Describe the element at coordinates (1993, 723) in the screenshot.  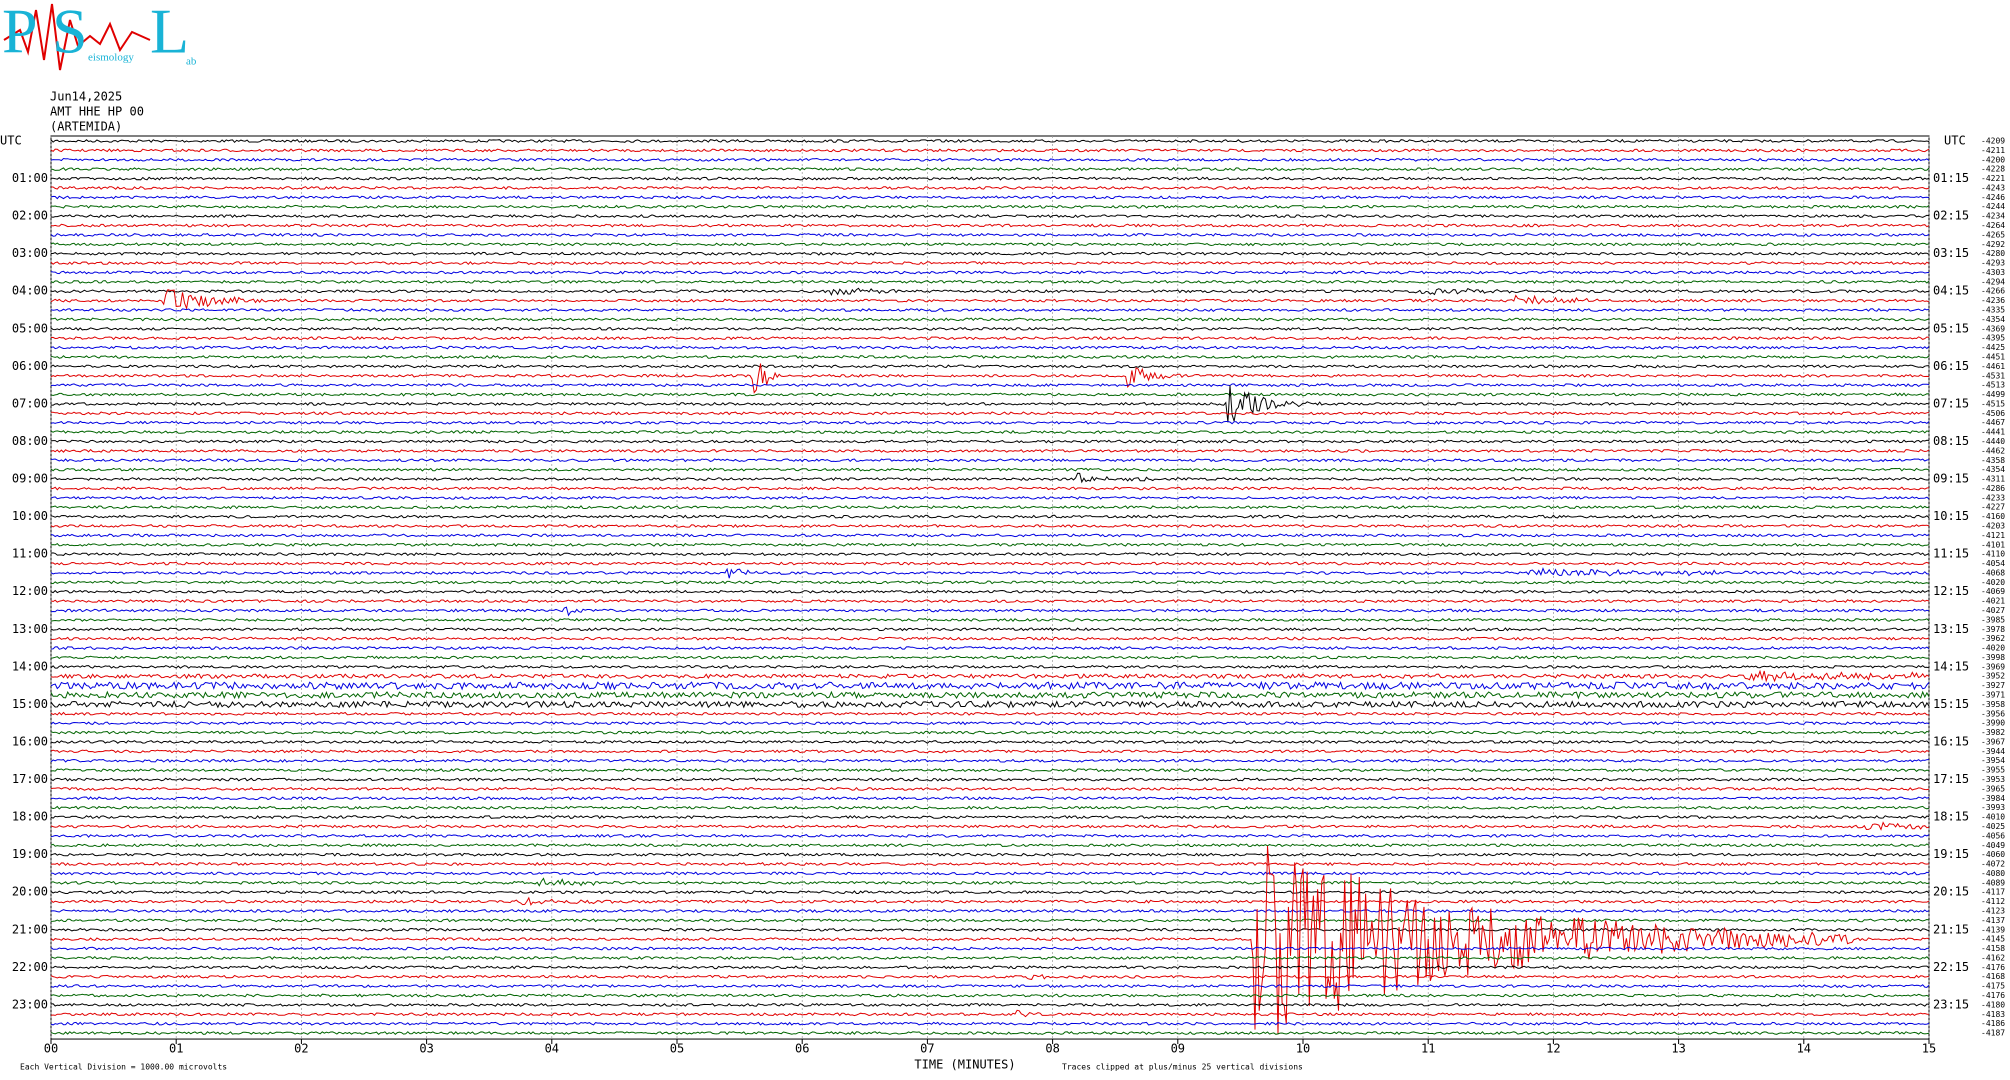
I see `row-offset: -3990` at that location.